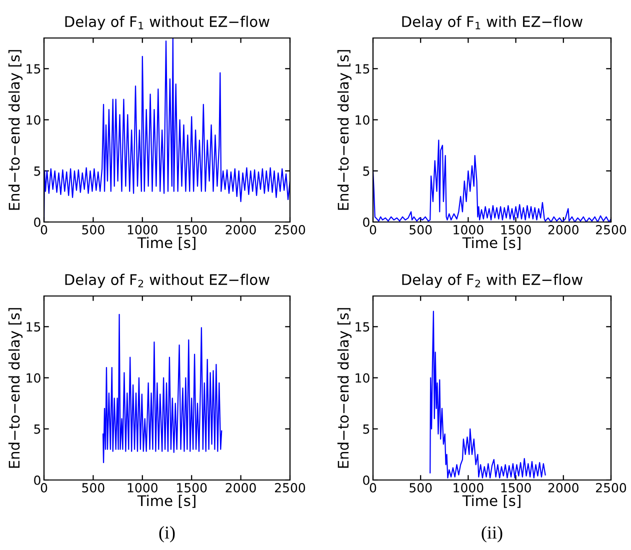 This screenshot has height=550, width=631. Describe the element at coordinates (492, 23) in the screenshot. I see `chart-title: Delay of F$_{1}$ with EZ−flow` at that location.